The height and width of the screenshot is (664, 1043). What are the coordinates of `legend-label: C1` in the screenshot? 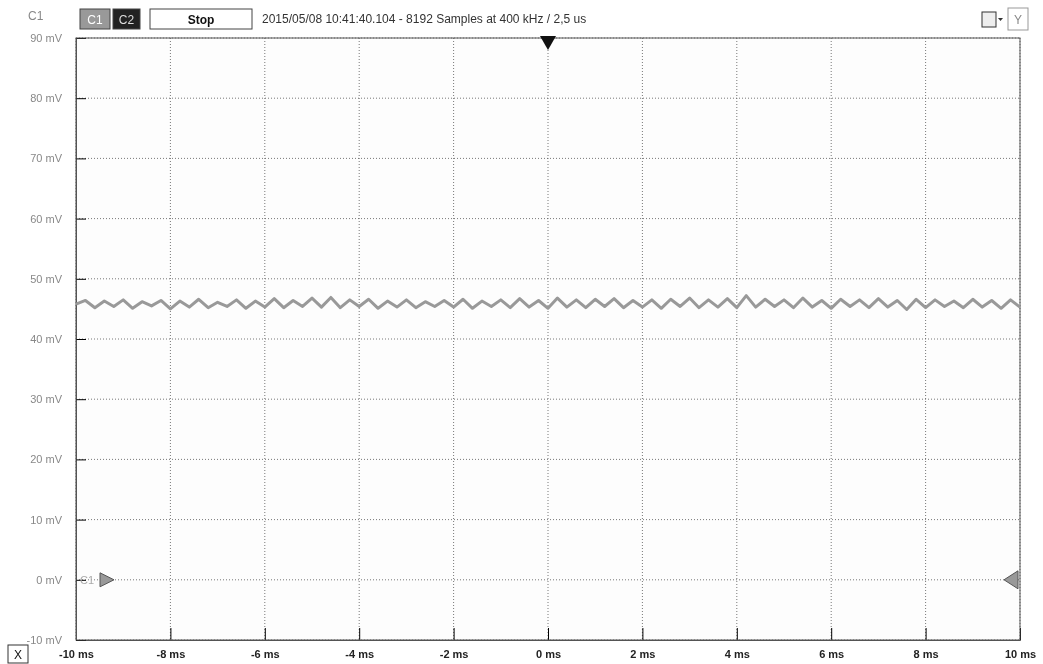 It's located at (87, 579).